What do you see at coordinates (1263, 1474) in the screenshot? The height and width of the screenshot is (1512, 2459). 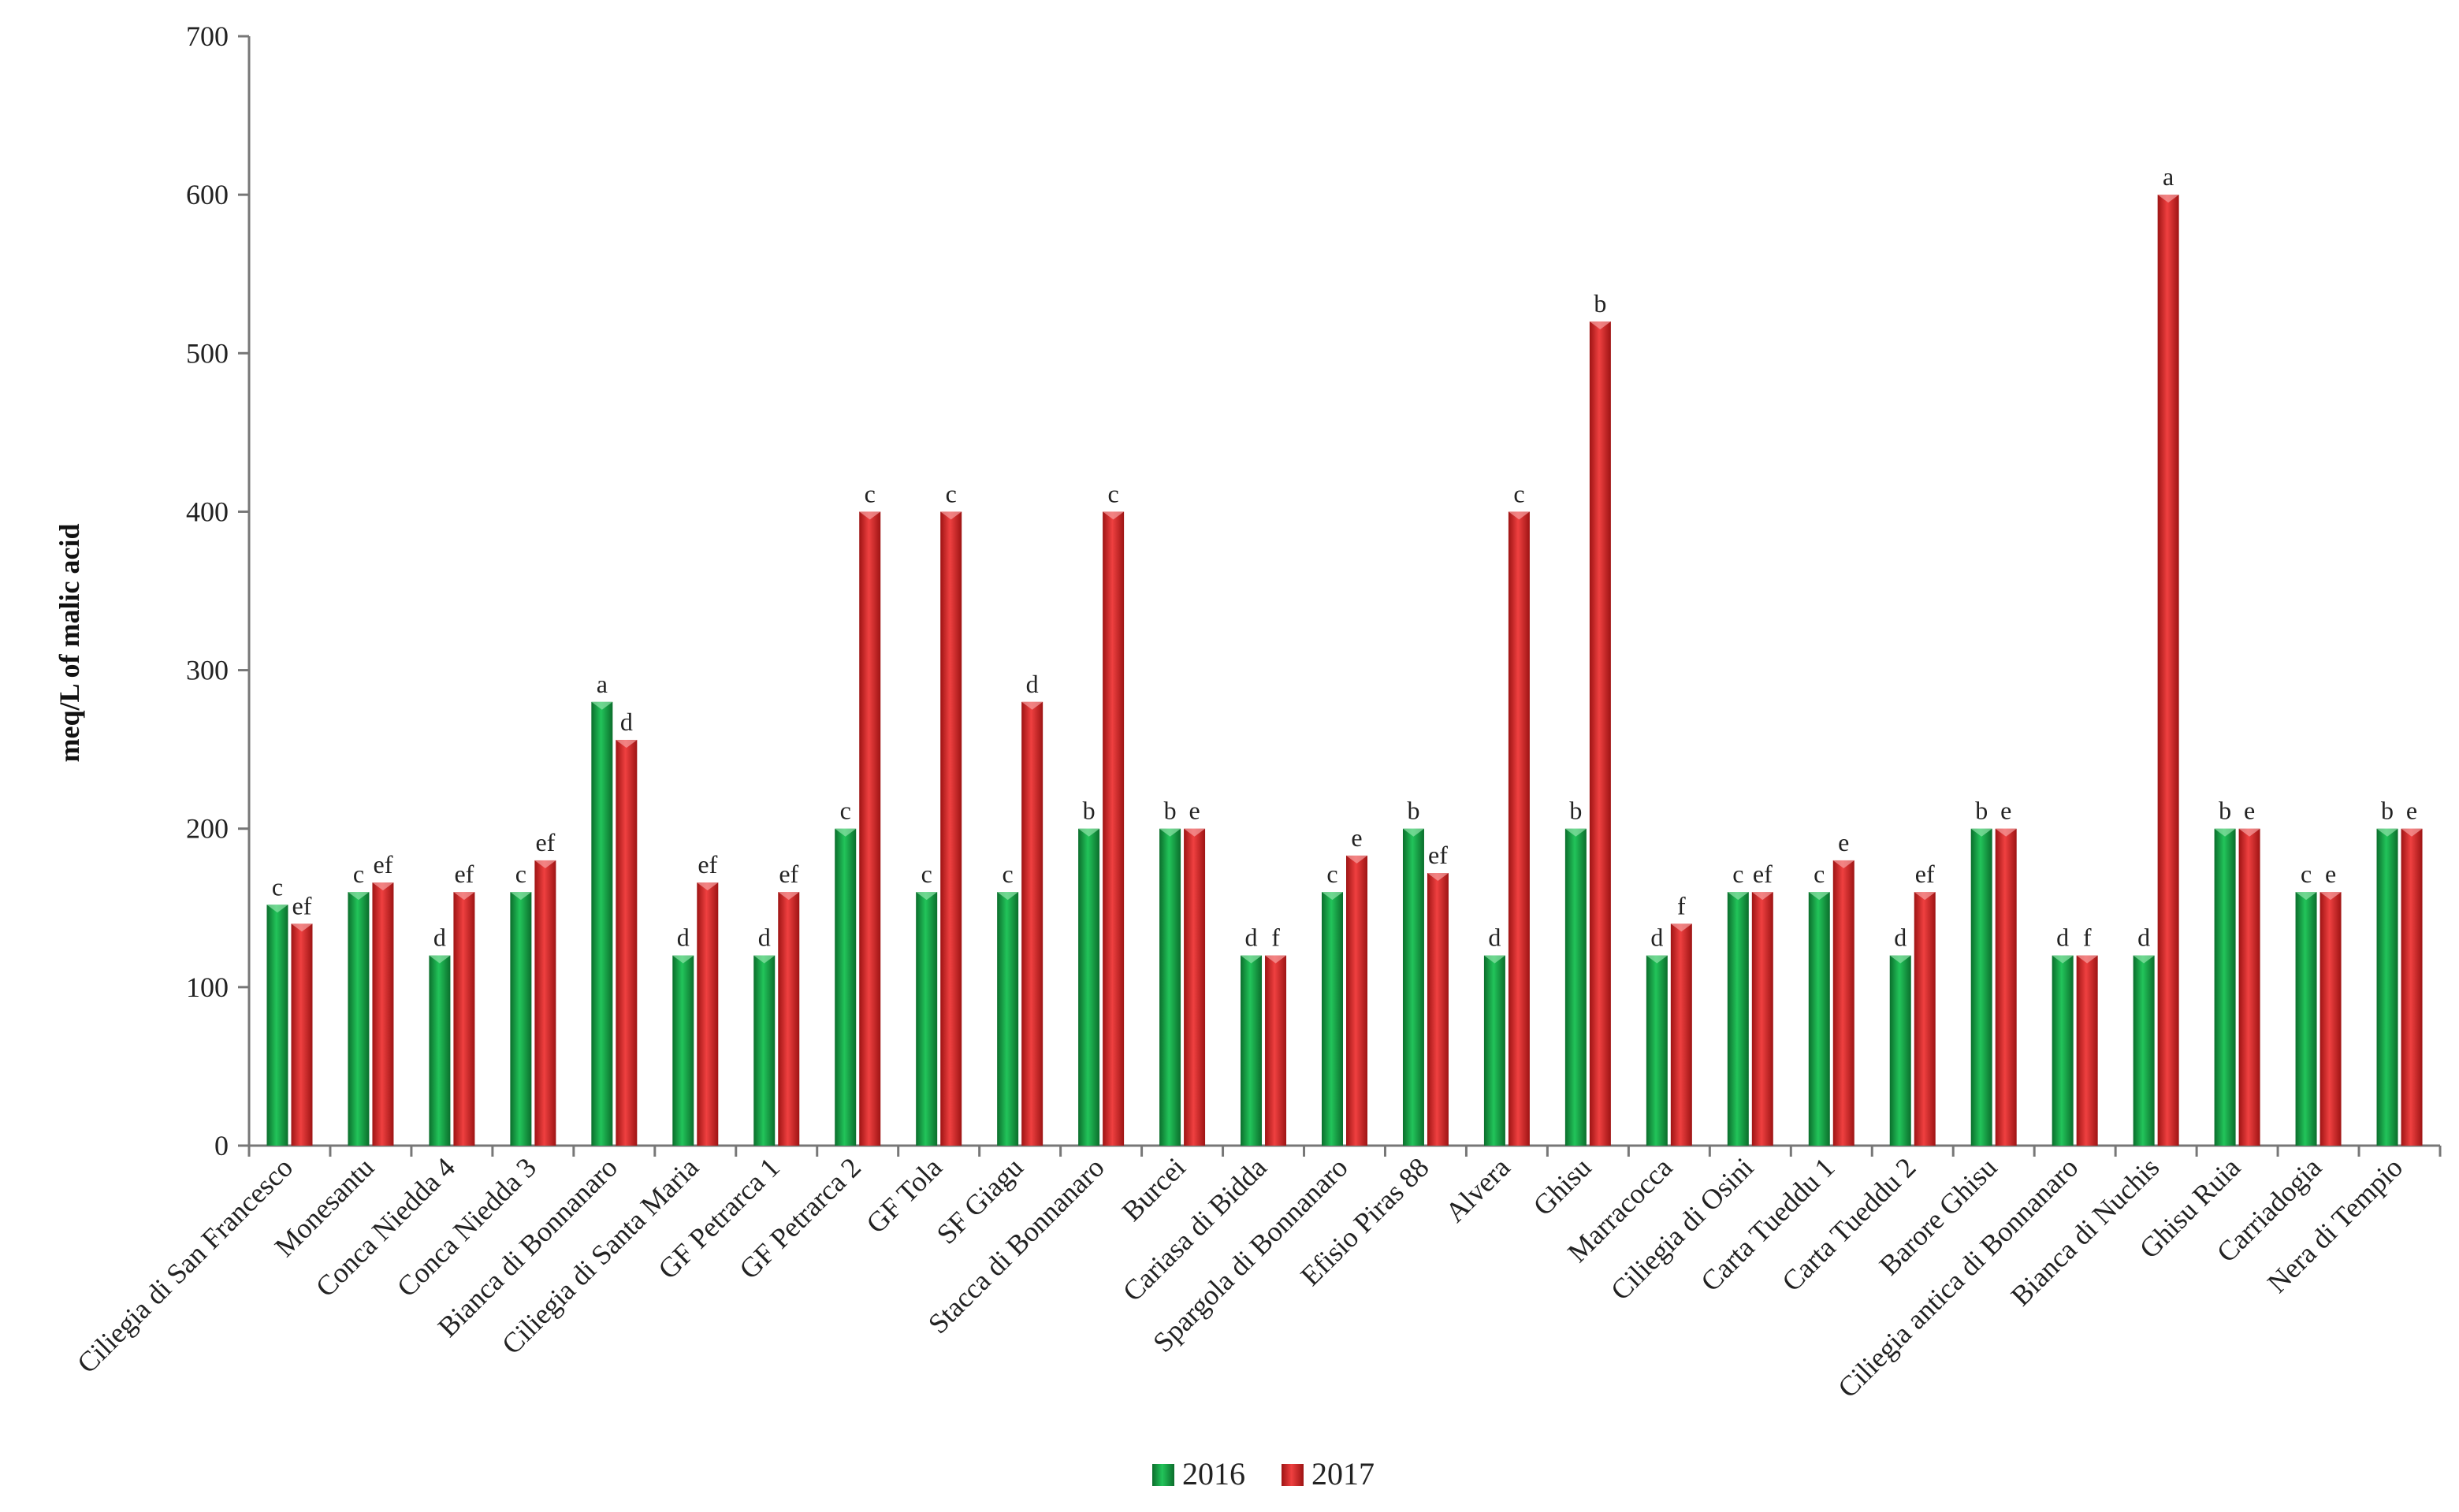 I see `legend: 2016 2017` at bounding box center [1263, 1474].